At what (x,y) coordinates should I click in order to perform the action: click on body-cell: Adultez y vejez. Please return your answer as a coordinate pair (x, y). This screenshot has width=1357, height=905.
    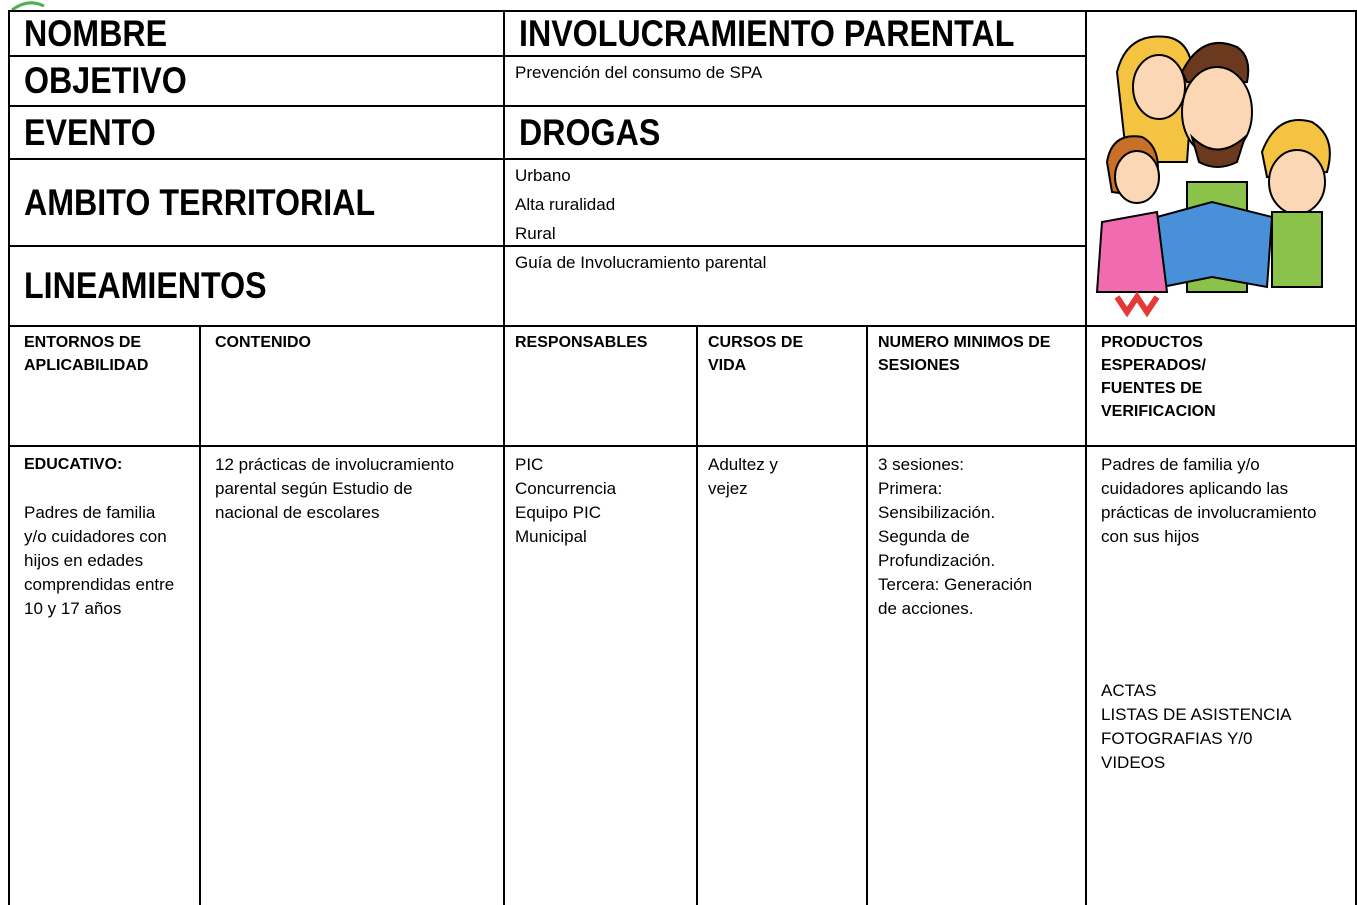
    Looking at the image, I should click on (781, 675).